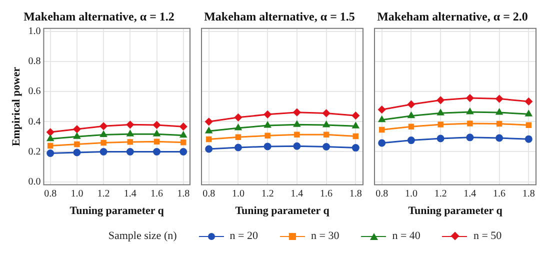  What do you see at coordinates (99, 16) in the screenshot?
I see `chart-title: Makeham alternative, α = 1.2` at bounding box center [99, 16].